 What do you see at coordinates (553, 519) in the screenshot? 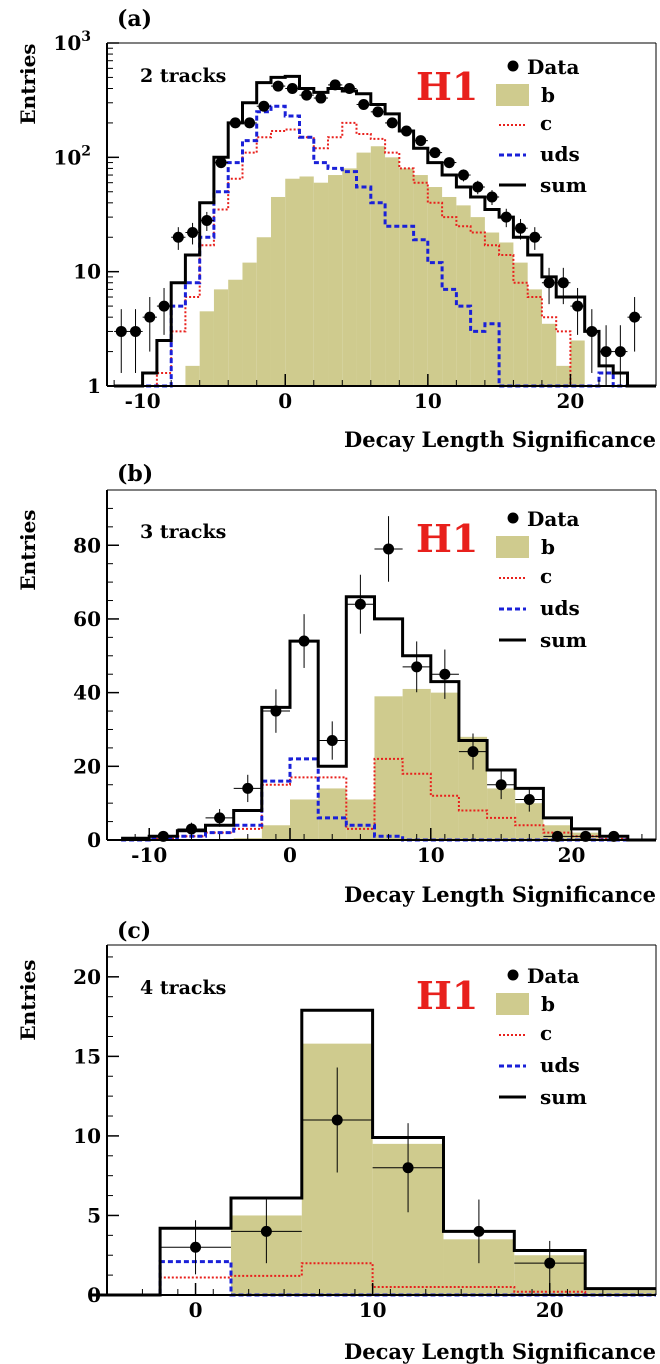
I see `legend-data-label: Data` at bounding box center [553, 519].